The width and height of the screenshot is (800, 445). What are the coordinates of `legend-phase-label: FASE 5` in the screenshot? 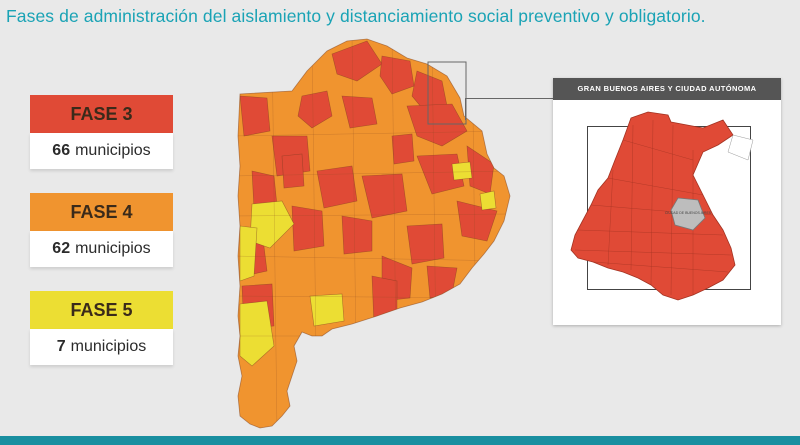 It's located at (101, 310).